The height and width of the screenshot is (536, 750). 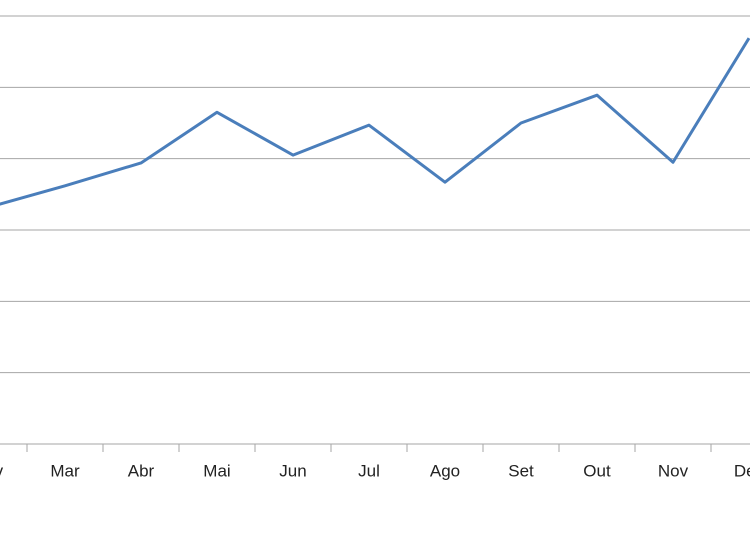 What do you see at coordinates (742, 470) in the screenshot?
I see `x-tick-label: Dez` at bounding box center [742, 470].